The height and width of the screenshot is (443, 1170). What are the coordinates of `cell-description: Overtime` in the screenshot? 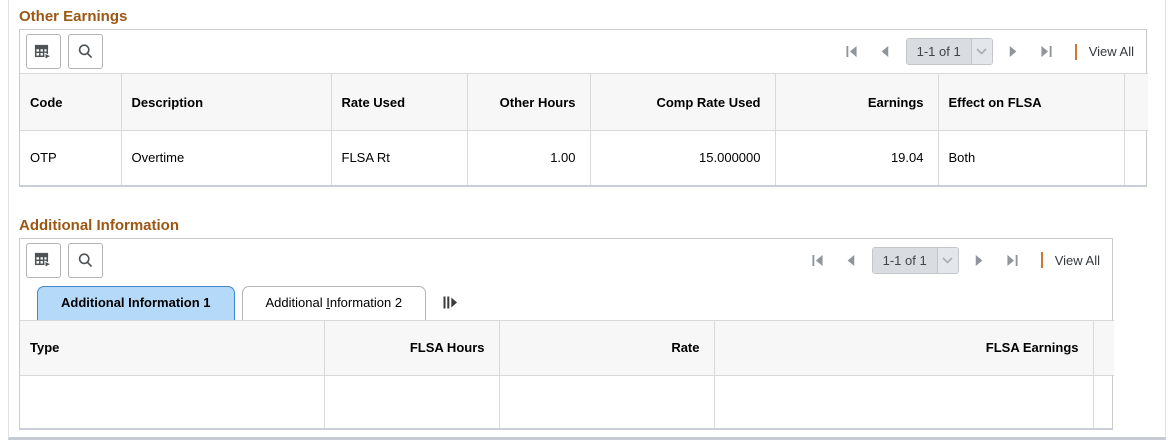 It's located at (226, 157).